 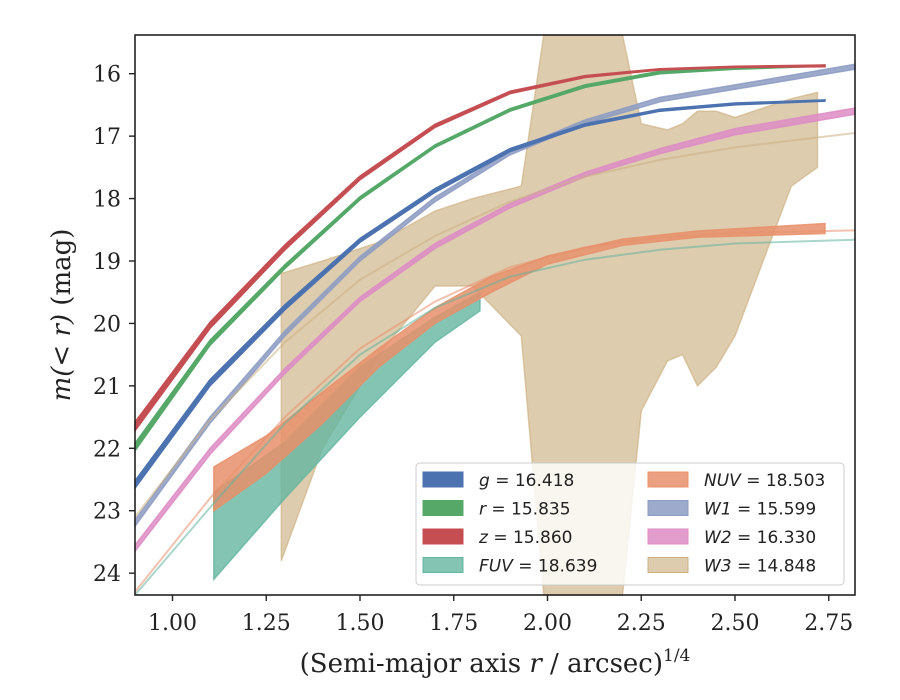 I want to click on x-tick-label: 2.75, so click(x=828, y=623).